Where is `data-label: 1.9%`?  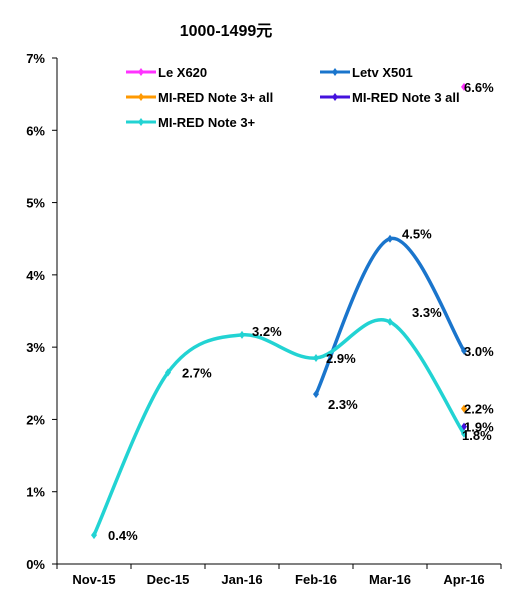
data-label: 1.9% is located at coordinates (479, 427).